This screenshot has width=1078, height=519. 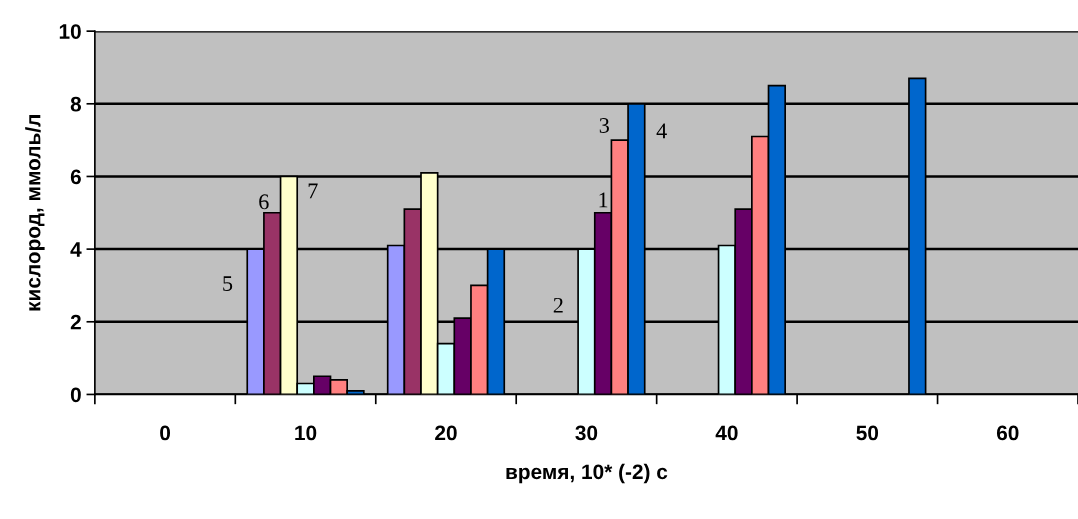 I want to click on series-label: 3, so click(x=604, y=125).